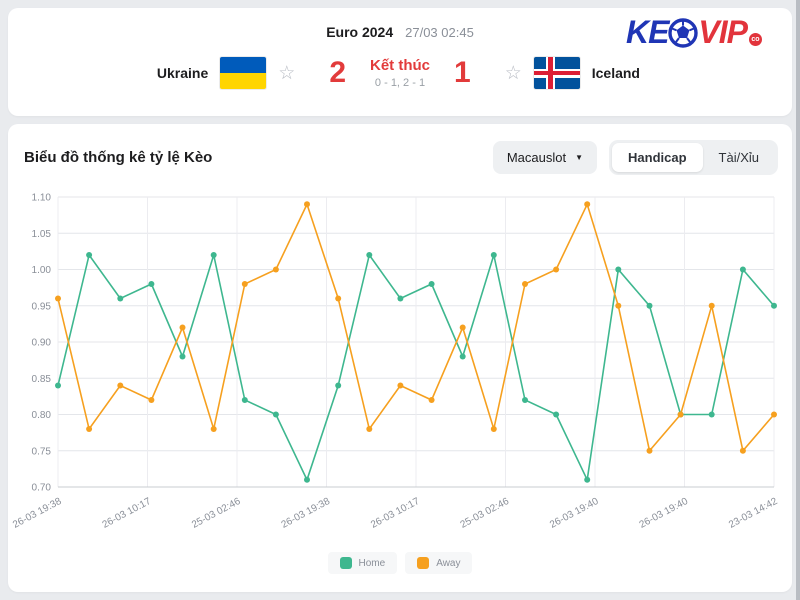  I want to click on home-team-name: Ukraine, so click(182, 73).